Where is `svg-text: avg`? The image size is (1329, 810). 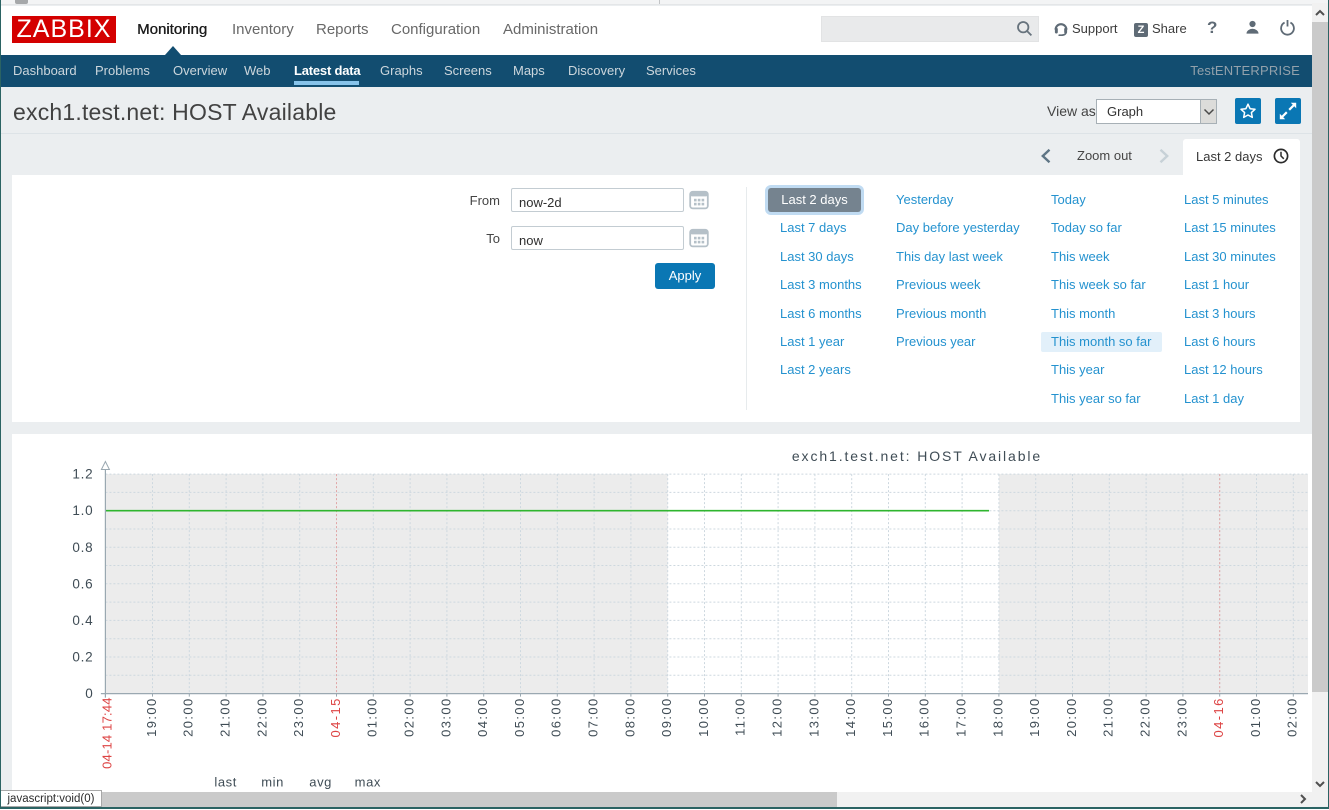
svg-text: avg is located at coordinates (320, 782).